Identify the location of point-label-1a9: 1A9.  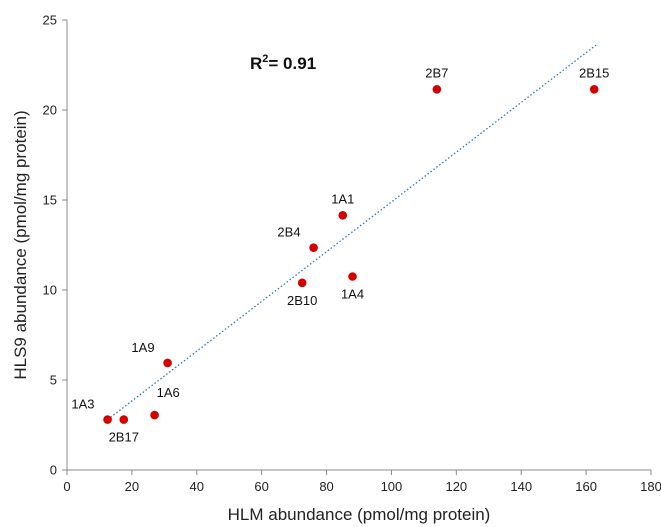
(142, 347).